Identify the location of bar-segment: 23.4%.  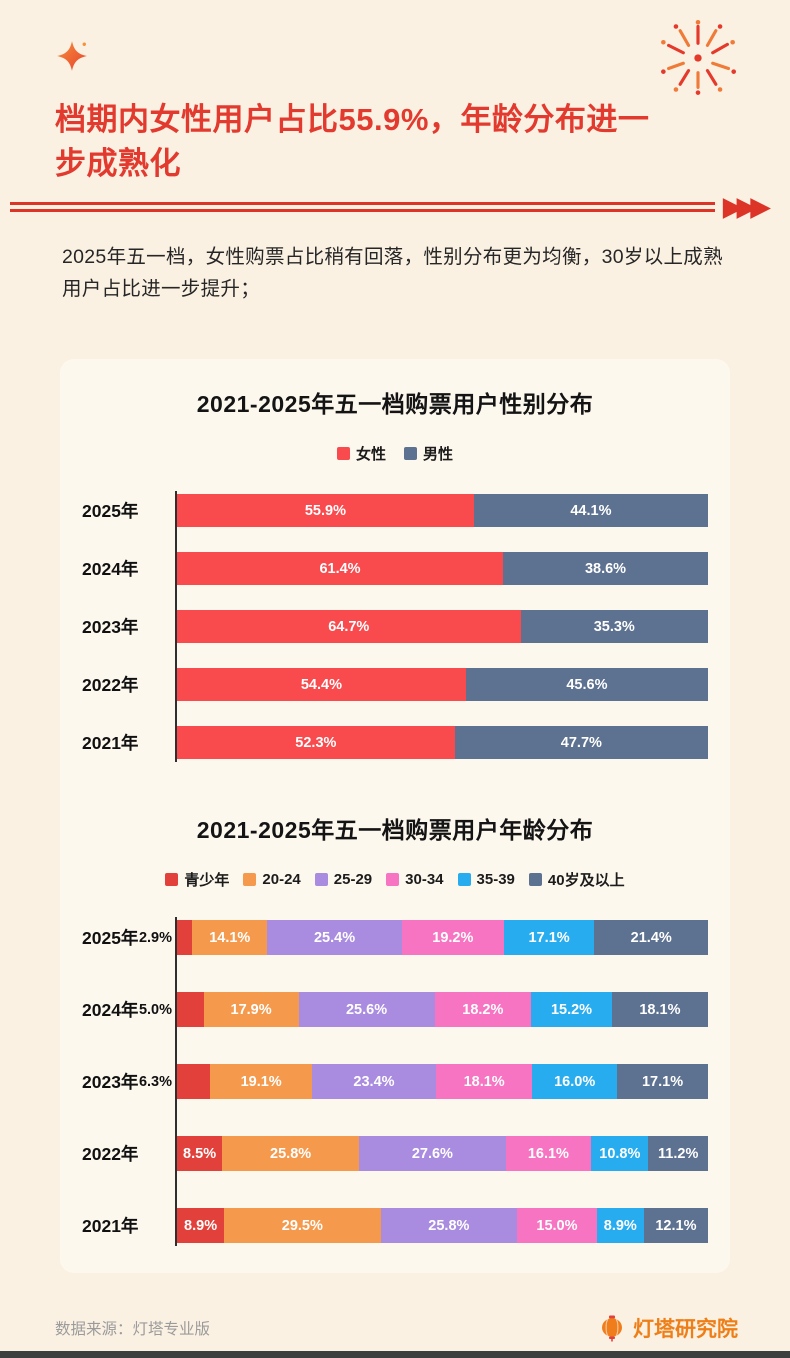
(374, 1082).